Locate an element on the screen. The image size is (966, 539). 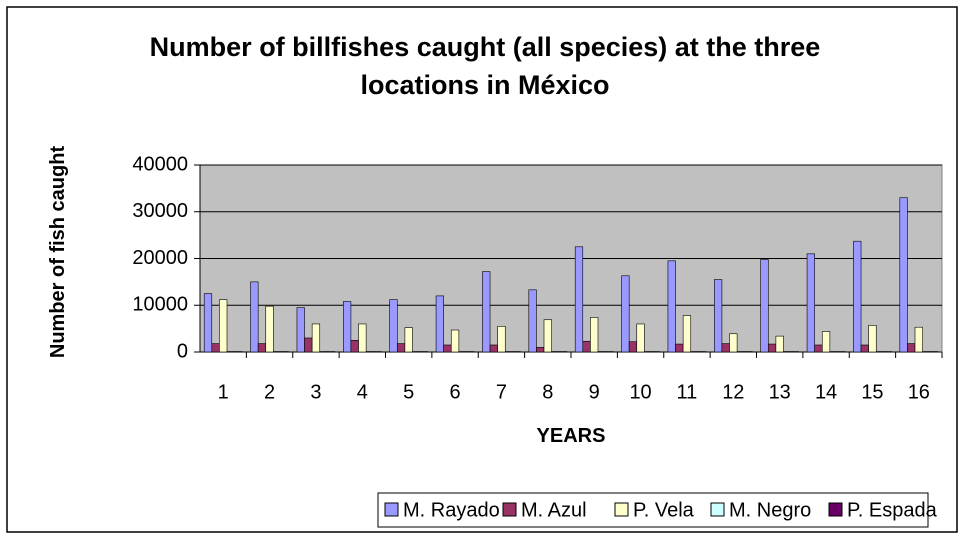
legend-label: M. Rayado is located at coordinates (451, 510).